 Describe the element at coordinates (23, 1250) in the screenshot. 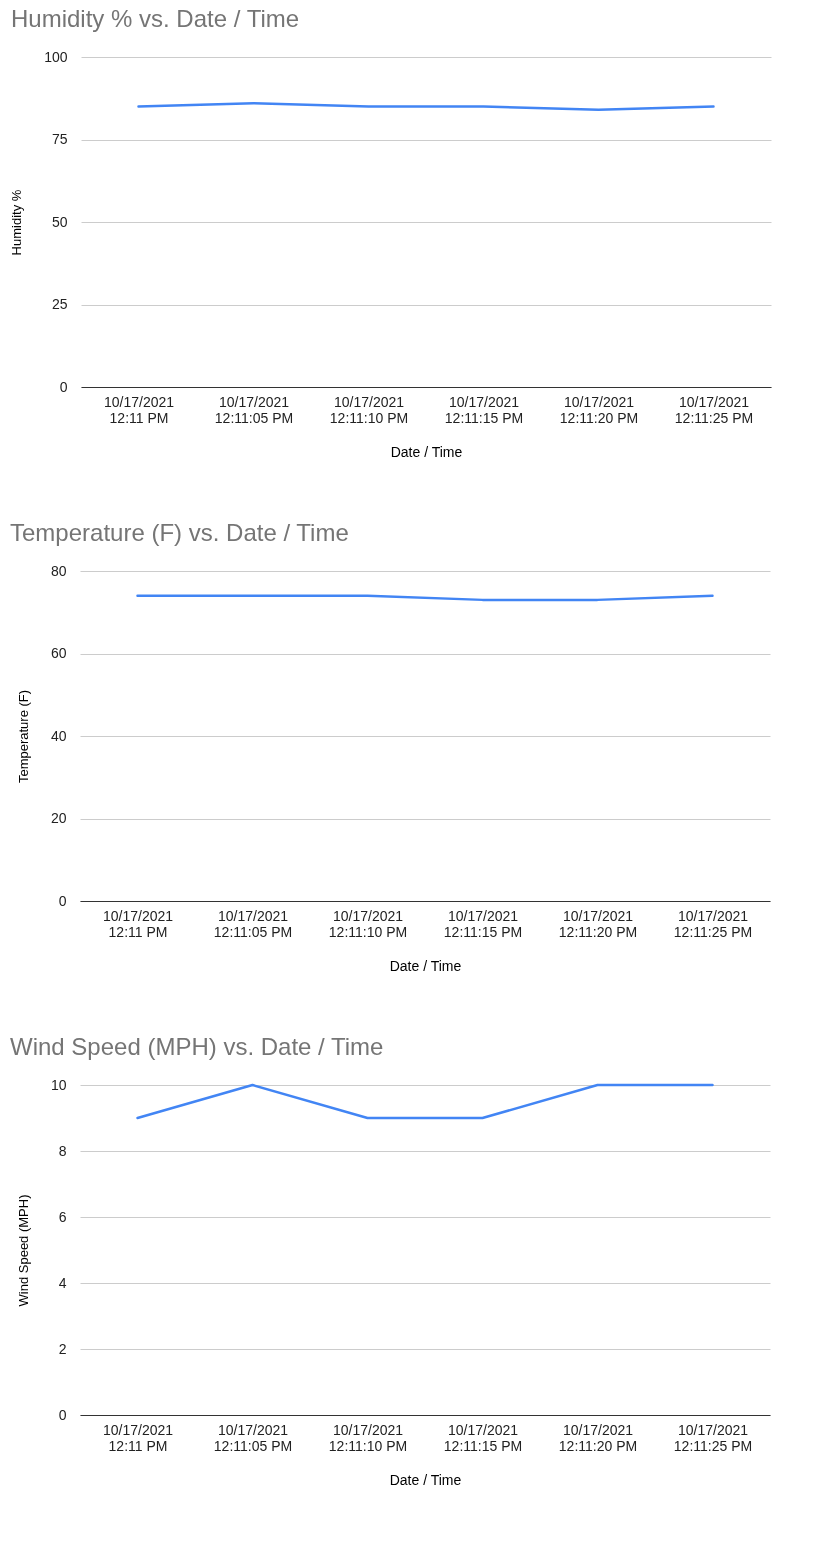

I see `y-axis-title: Wind Speed (MPH)` at that location.